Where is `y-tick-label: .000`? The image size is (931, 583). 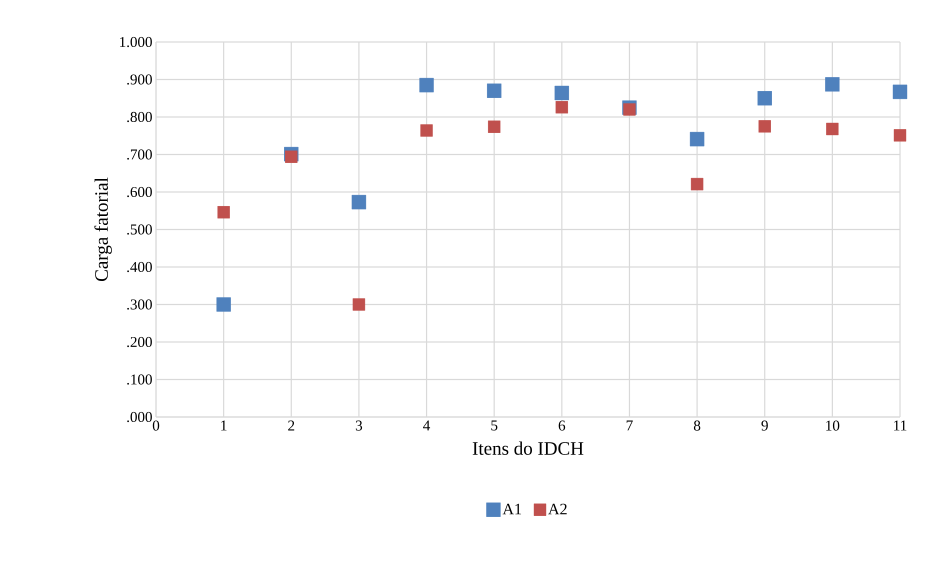
y-tick-label: .000 is located at coordinates (139, 417).